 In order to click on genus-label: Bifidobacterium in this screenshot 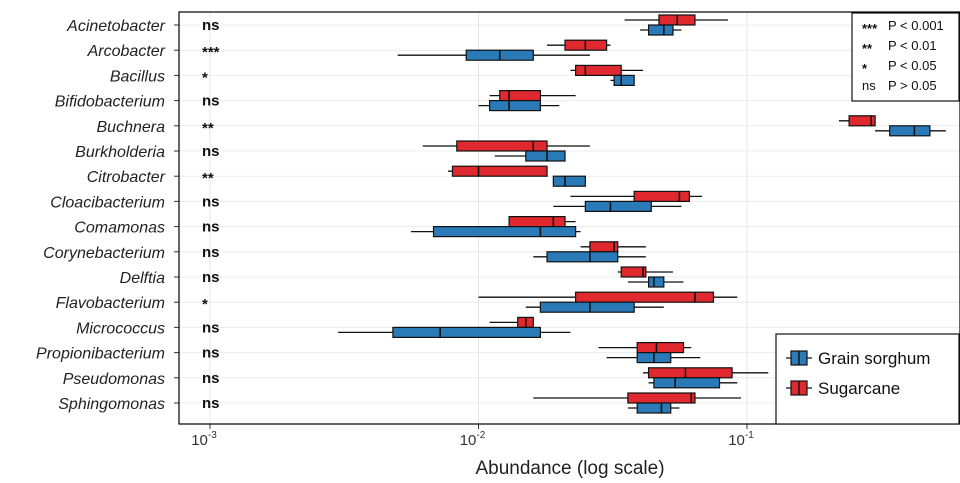, I will do `click(110, 102)`.